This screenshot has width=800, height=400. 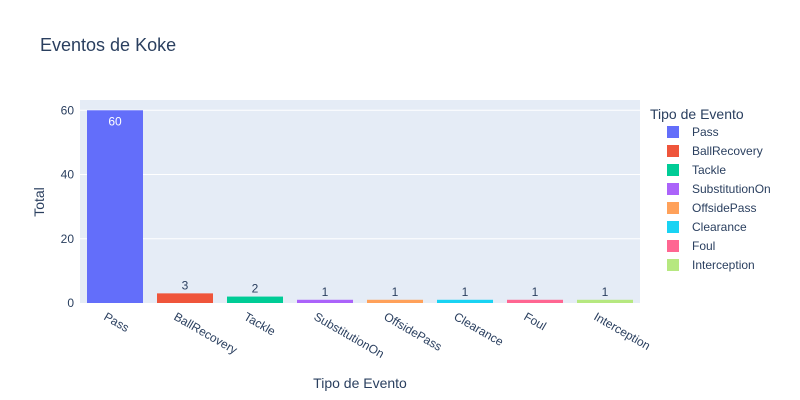 What do you see at coordinates (115, 207) in the screenshot?
I see `bar-pass` at bounding box center [115, 207].